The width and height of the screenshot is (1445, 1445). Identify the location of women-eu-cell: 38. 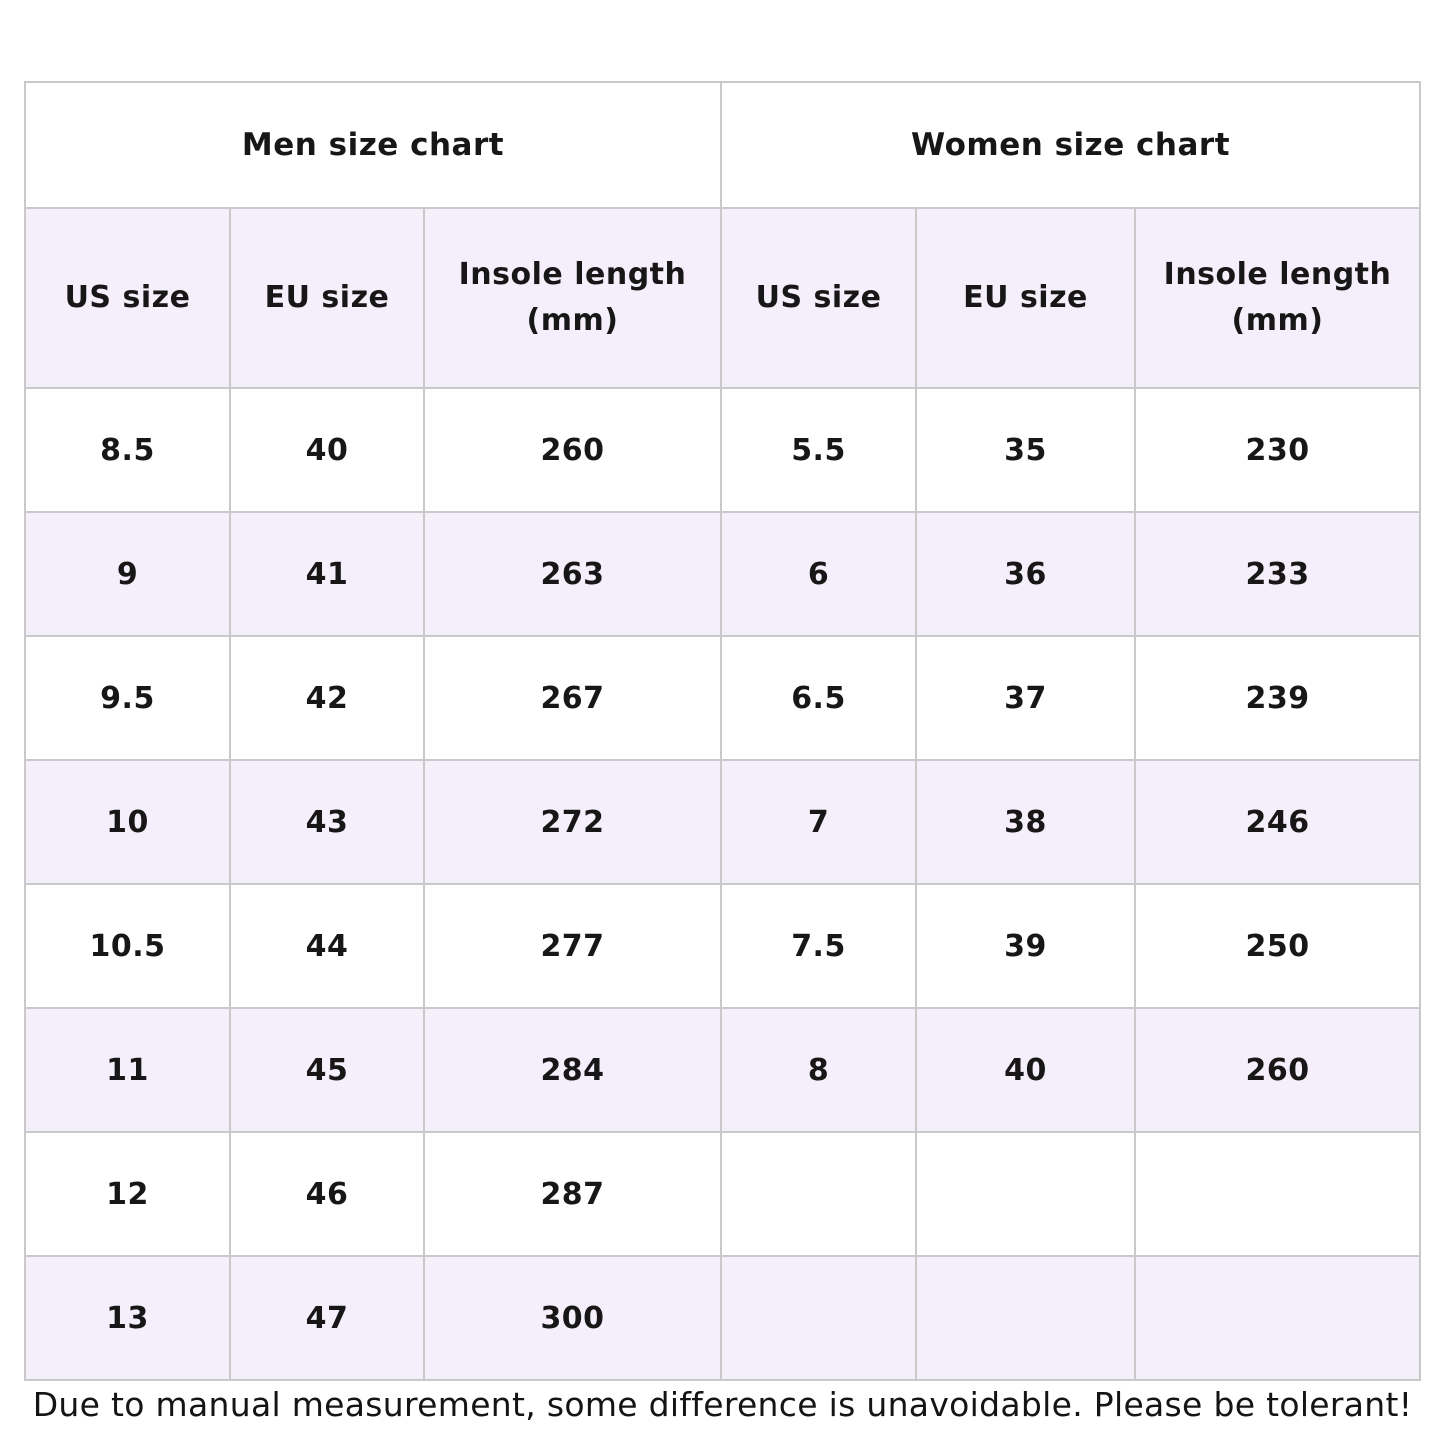
(1026, 822).